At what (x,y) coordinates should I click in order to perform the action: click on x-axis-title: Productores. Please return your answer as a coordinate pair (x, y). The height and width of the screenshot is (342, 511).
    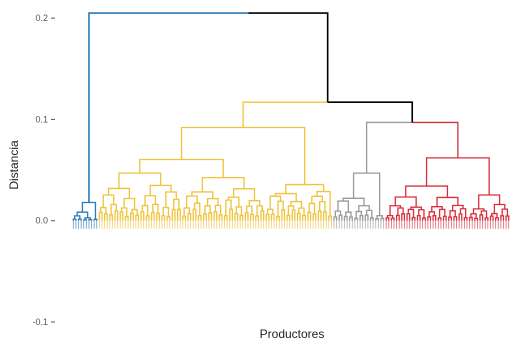
    Looking at the image, I should click on (292, 334).